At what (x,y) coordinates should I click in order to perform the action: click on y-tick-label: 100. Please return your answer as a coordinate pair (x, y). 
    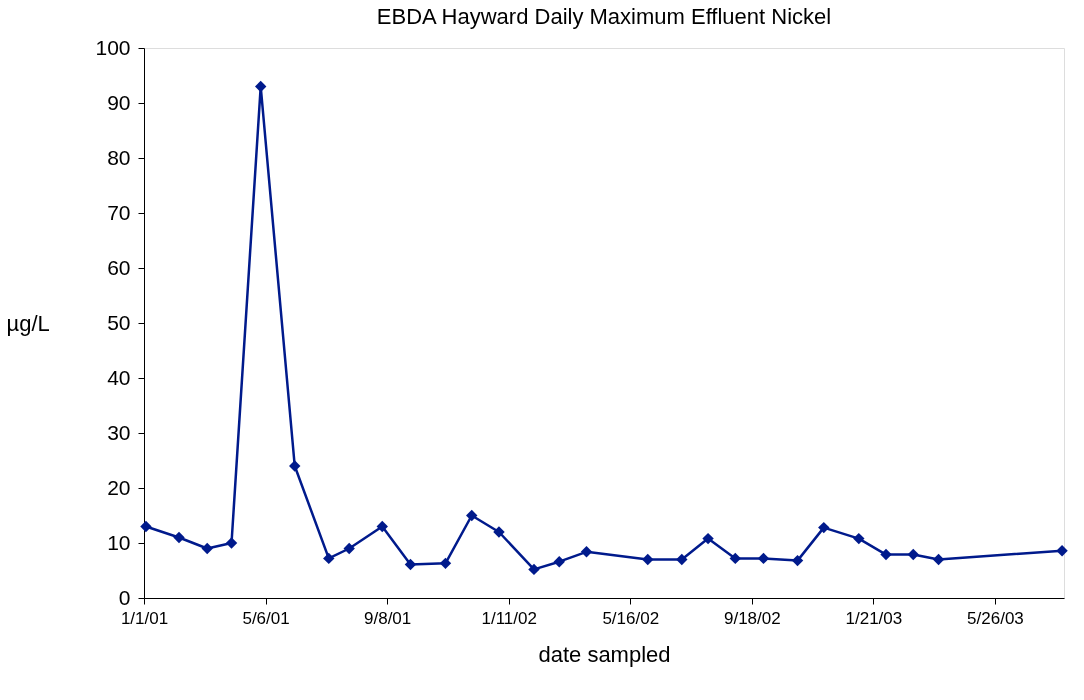
    Looking at the image, I should click on (113, 47).